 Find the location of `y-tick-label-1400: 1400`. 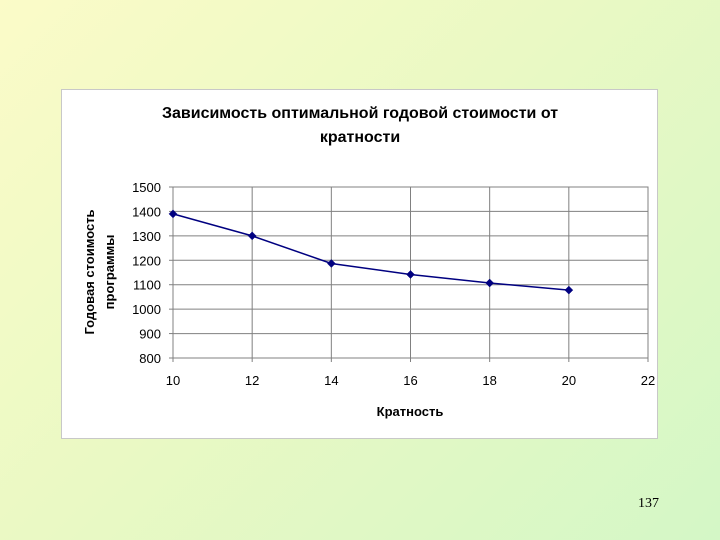

y-tick-label-1400: 1400 is located at coordinates (146, 211).